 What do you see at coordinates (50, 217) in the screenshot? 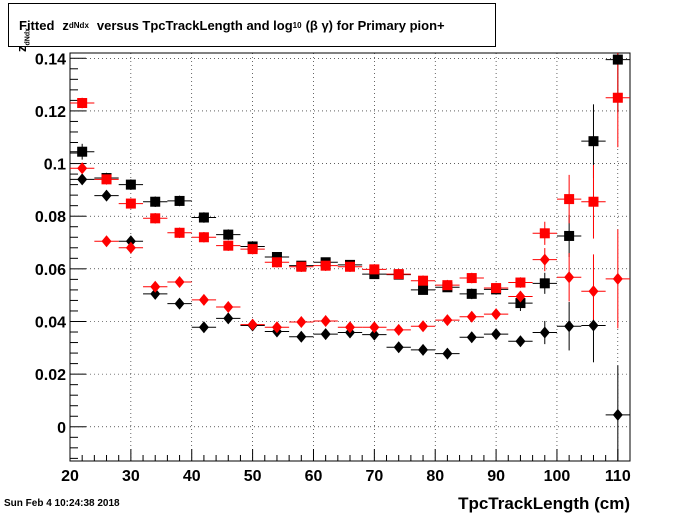
I see `y-tick-label: 0.08` at bounding box center [50, 217].